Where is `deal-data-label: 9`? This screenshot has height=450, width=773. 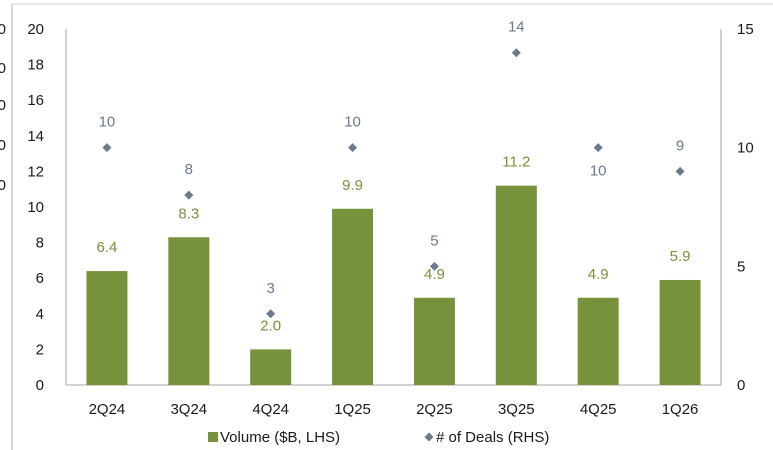 deal-data-label: 9 is located at coordinates (680, 145).